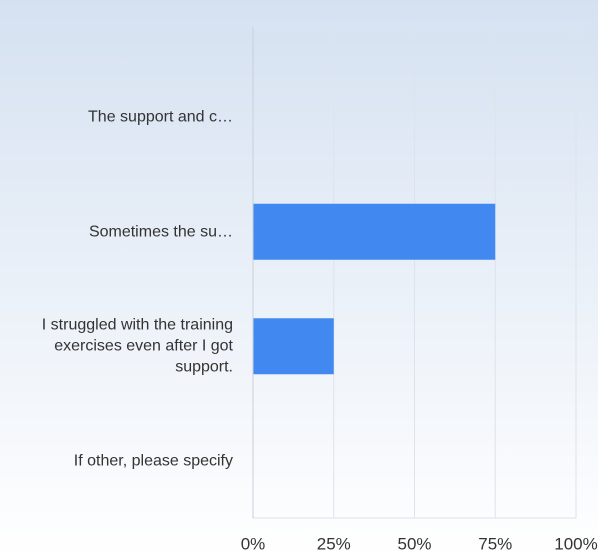 This screenshot has width=598, height=557. Describe the element at coordinates (575, 543) in the screenshot. I see `x-tick-label: 100%` at that location.